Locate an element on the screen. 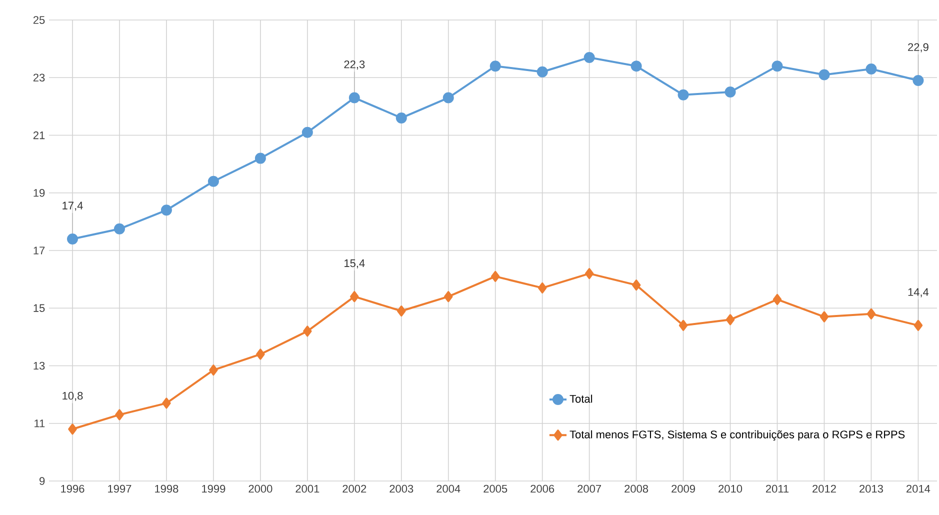  data-label: 17,4 is located at coordinates (72, 206).